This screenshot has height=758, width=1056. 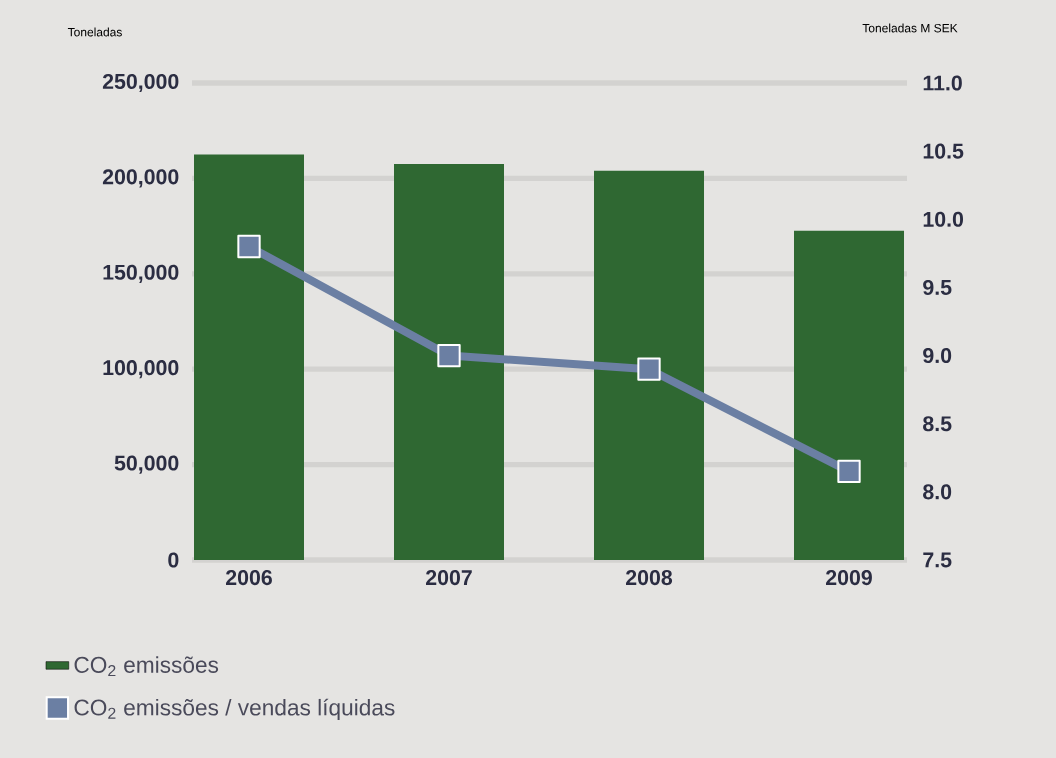 What do you see at coordinates (937, 424) in the screenshot?
I see `y2-tick-label: 8.5` at bounding box center [937, 424].